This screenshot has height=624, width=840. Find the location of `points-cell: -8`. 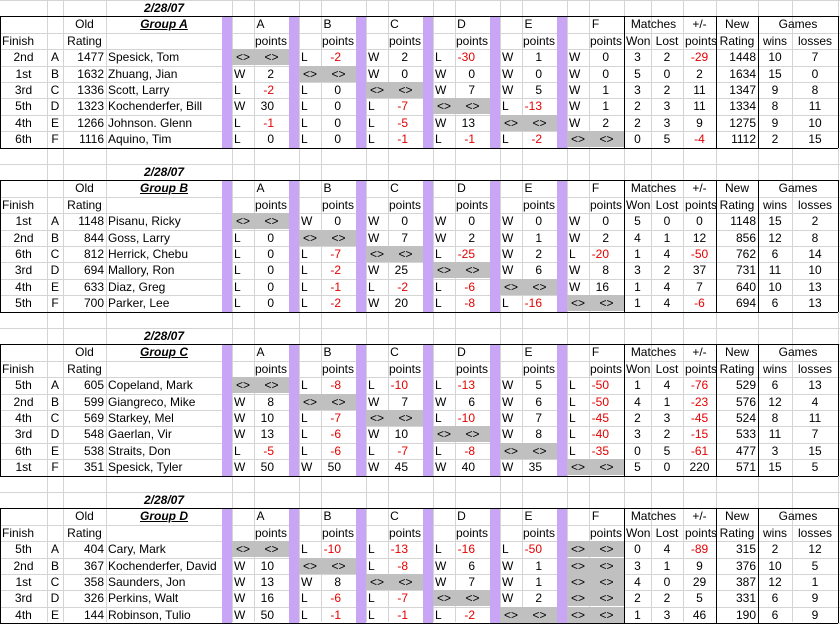

points-cell: -8 is located at coordinates (335, 385).